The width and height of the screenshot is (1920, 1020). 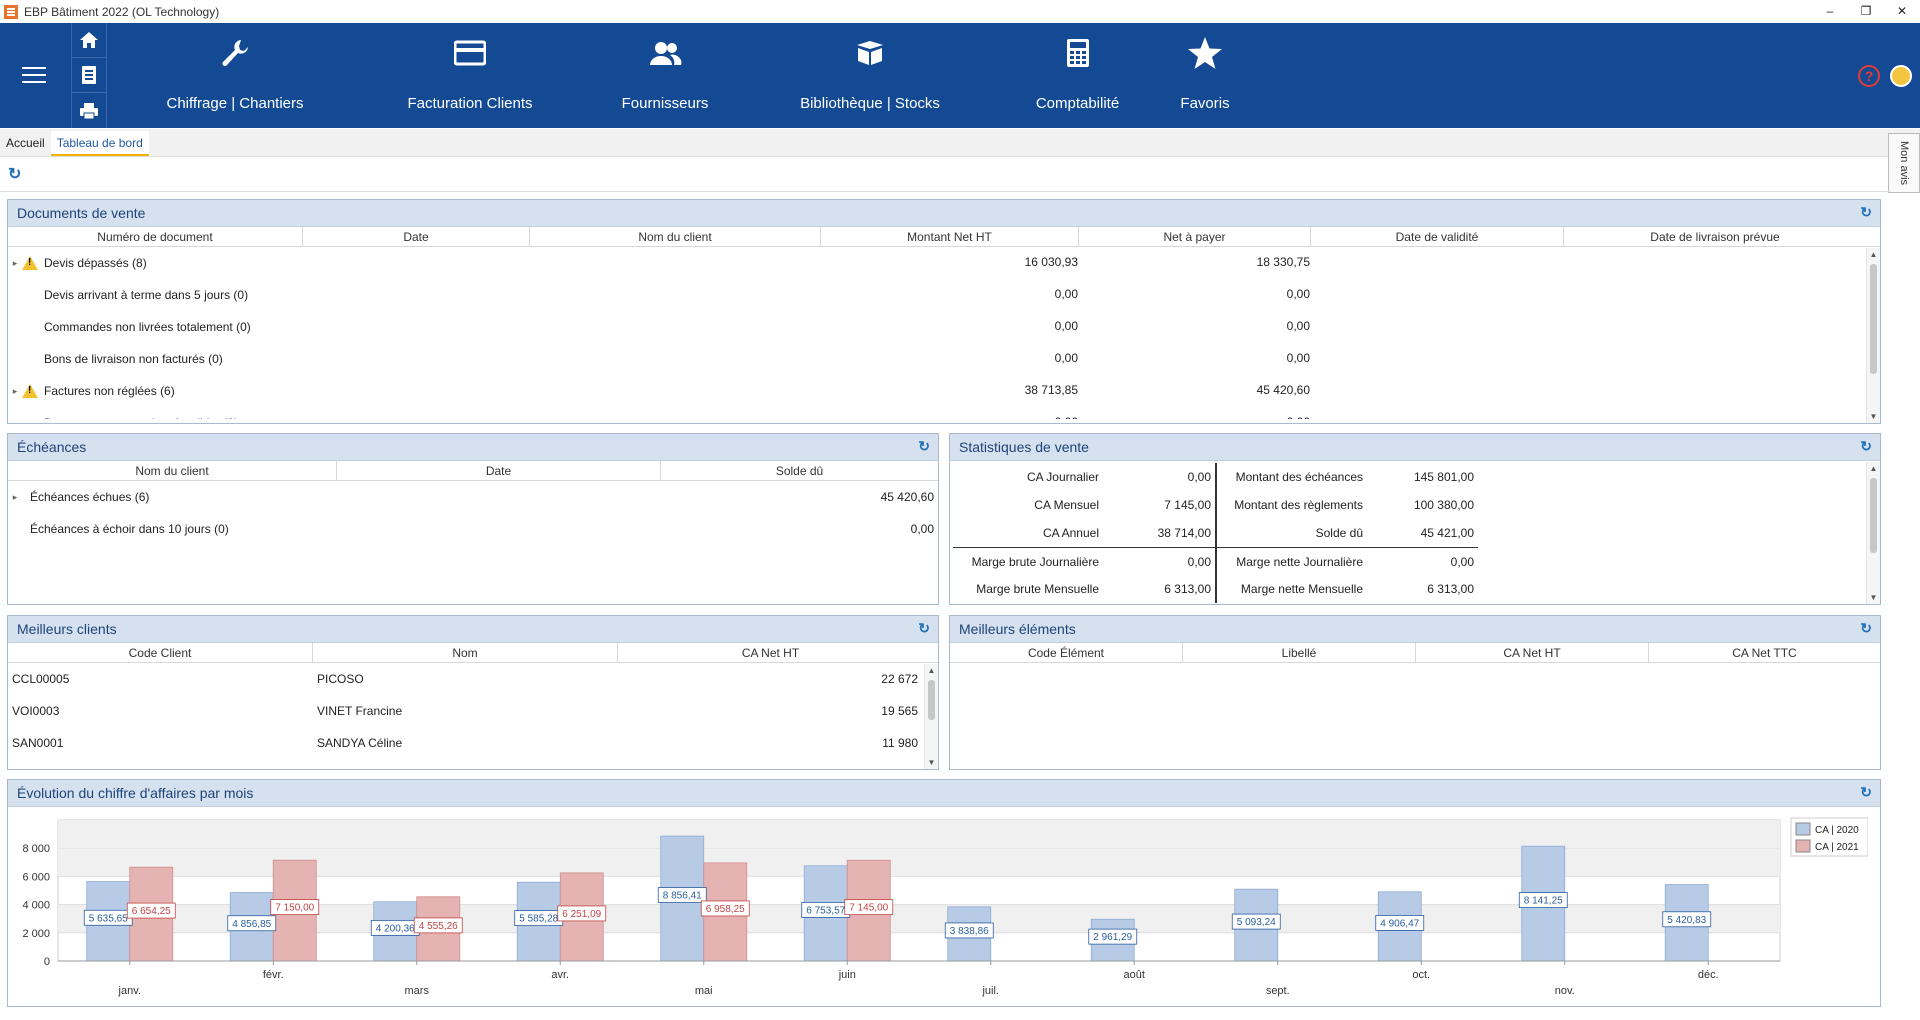 I want to click on module-favoris: Favoris, so click(x=1205, y=75).